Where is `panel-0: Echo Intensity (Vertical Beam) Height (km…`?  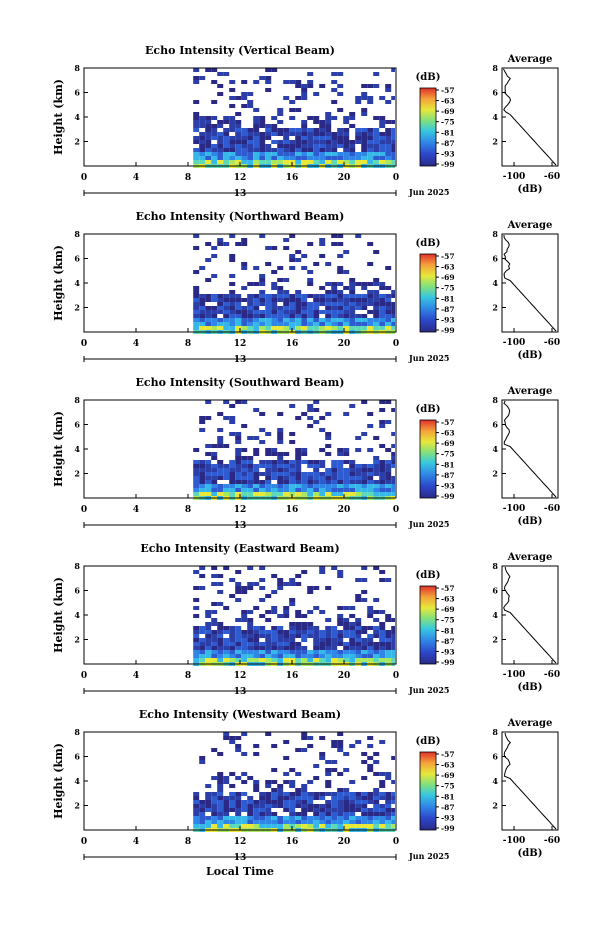
panel-0: Echo Intensity (Vertical Beam) Height (km… is located at coordinates (306, 121).